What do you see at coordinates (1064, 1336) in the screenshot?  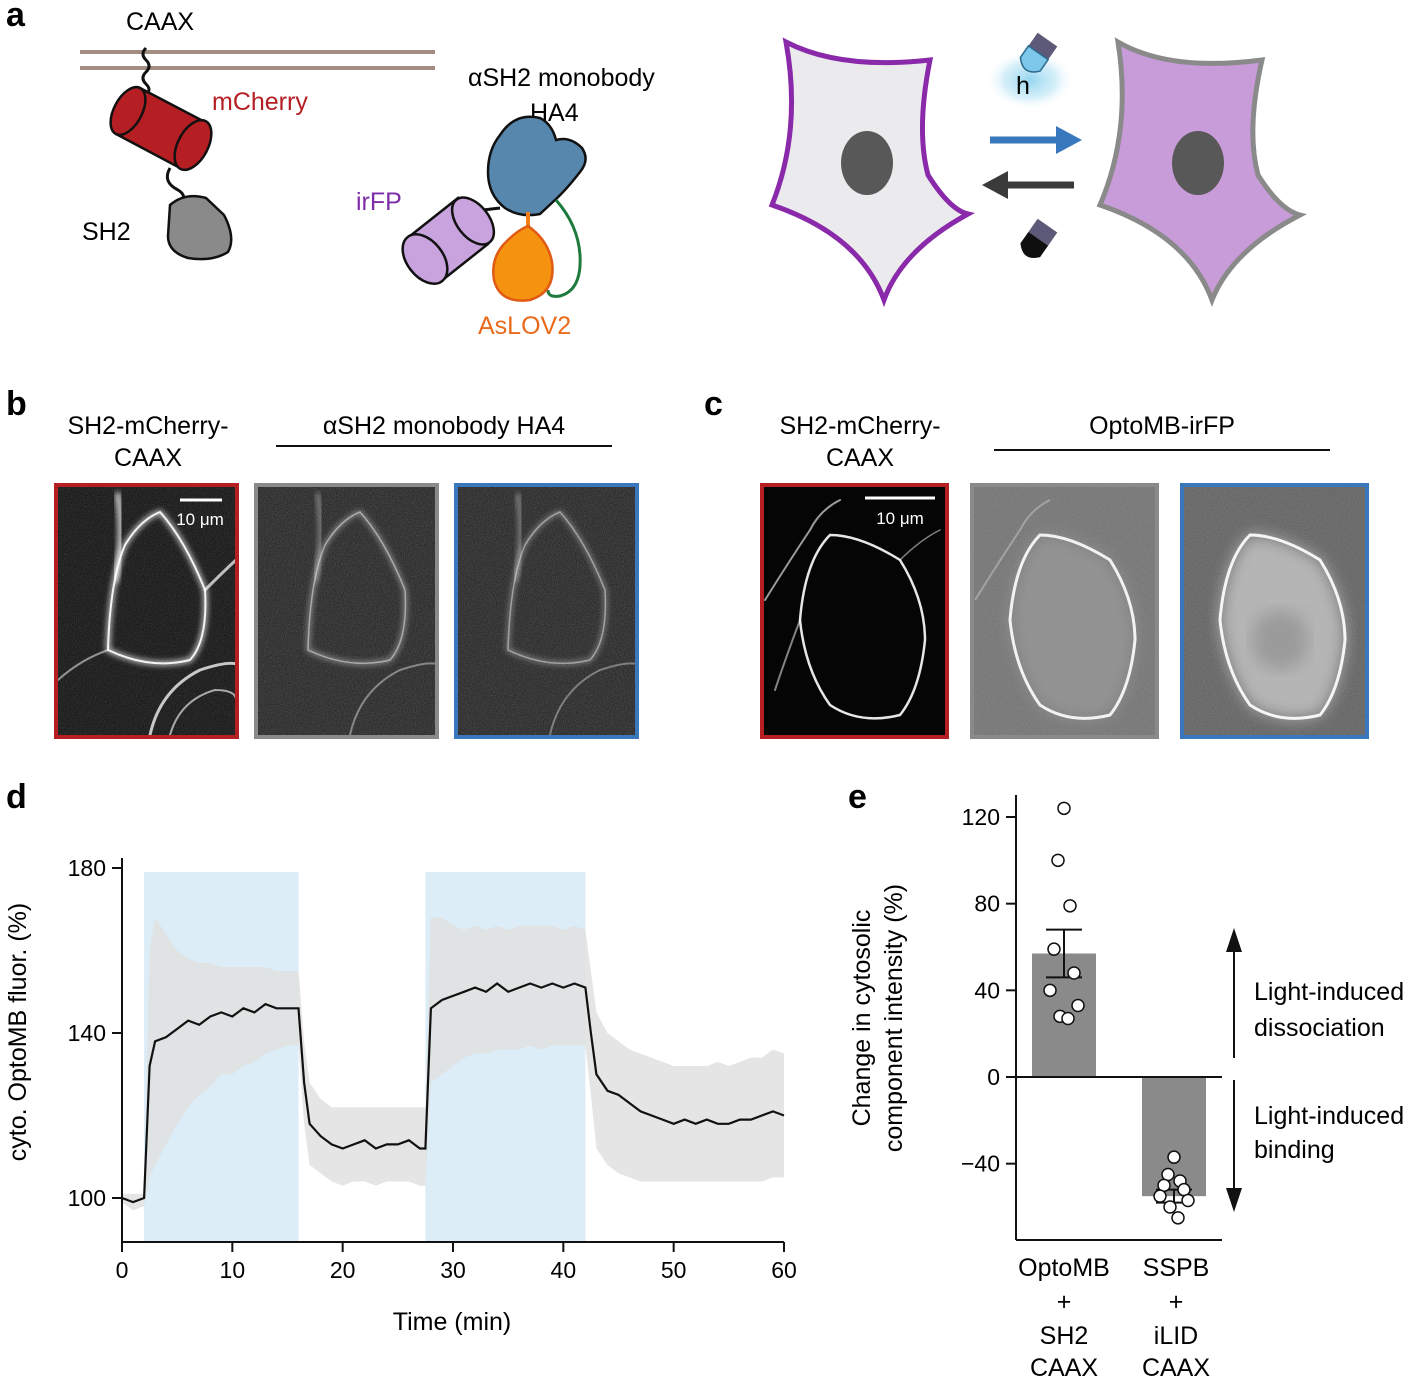 I see `cat1-line3: SH2` at bounding box center [1064, 1336].